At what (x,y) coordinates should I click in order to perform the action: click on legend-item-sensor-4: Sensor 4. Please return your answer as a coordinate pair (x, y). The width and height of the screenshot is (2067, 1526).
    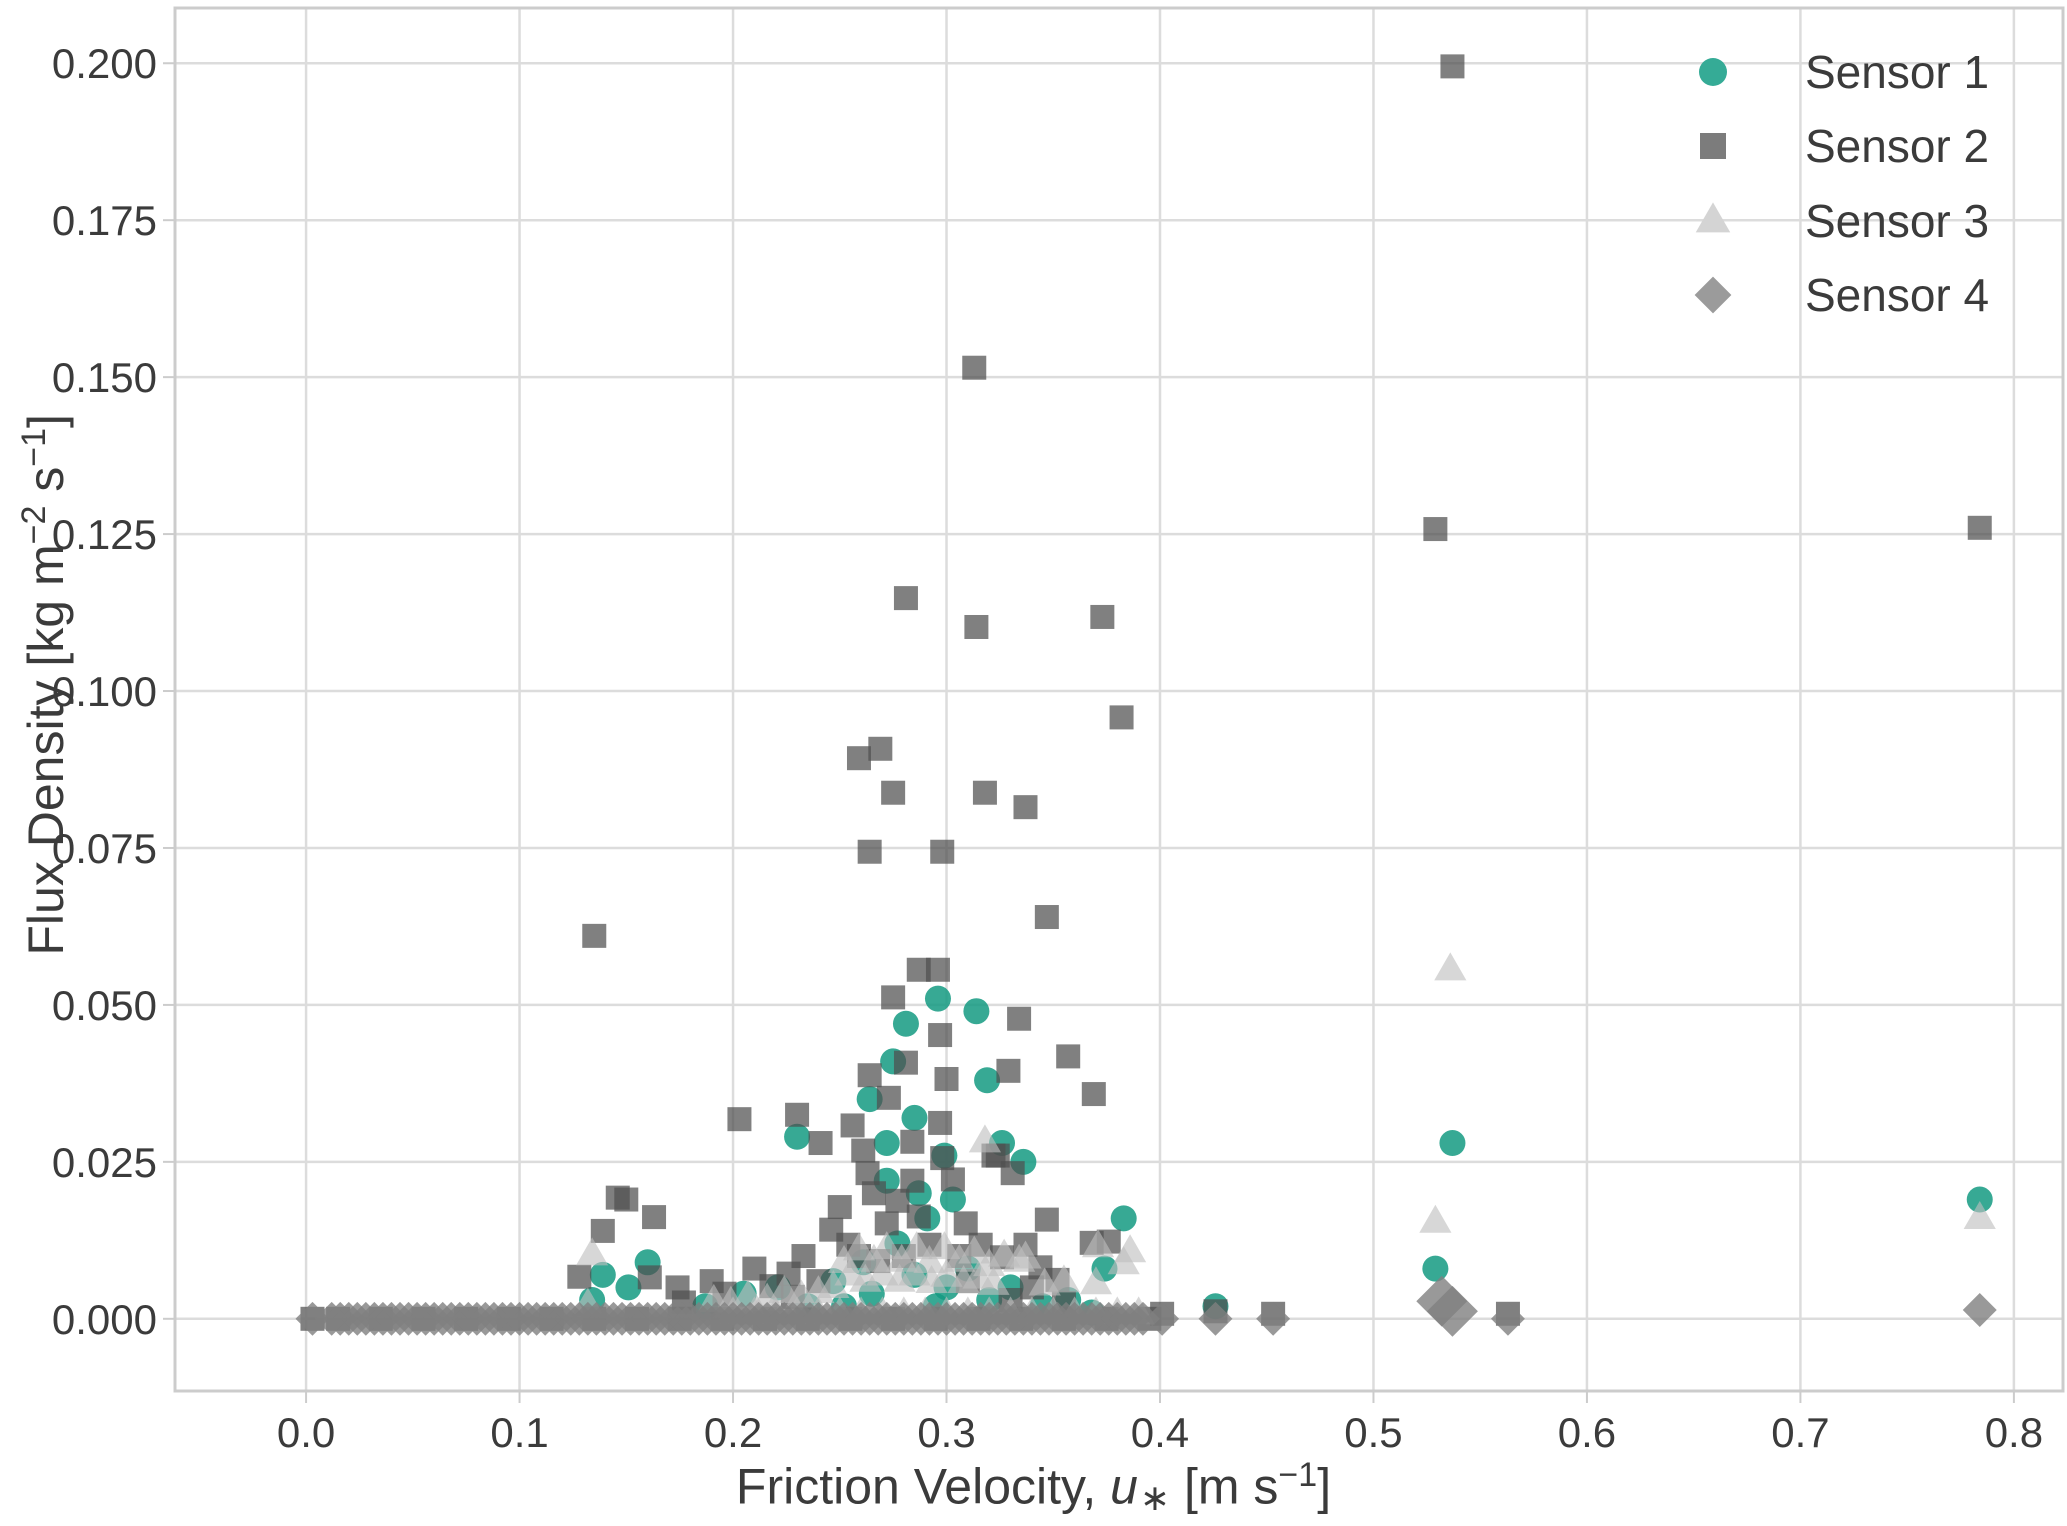
    Looking at the image, I should click on (1841, 295).